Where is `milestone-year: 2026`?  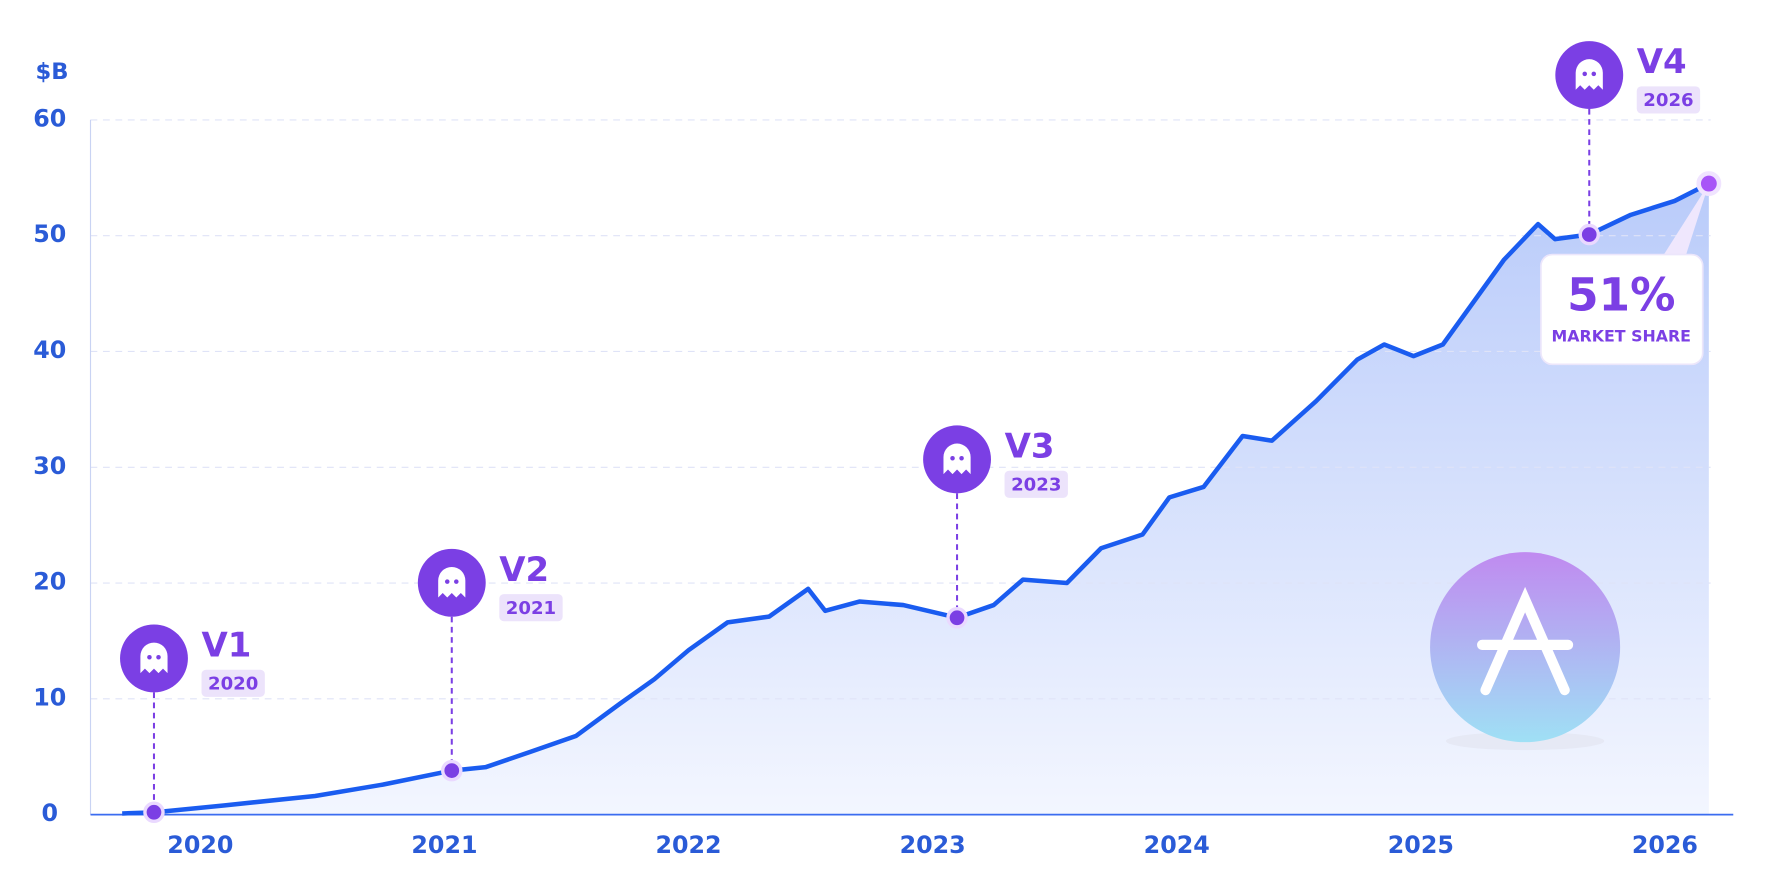
milestone-year: 2026 is located at coordinates (1668, 100).